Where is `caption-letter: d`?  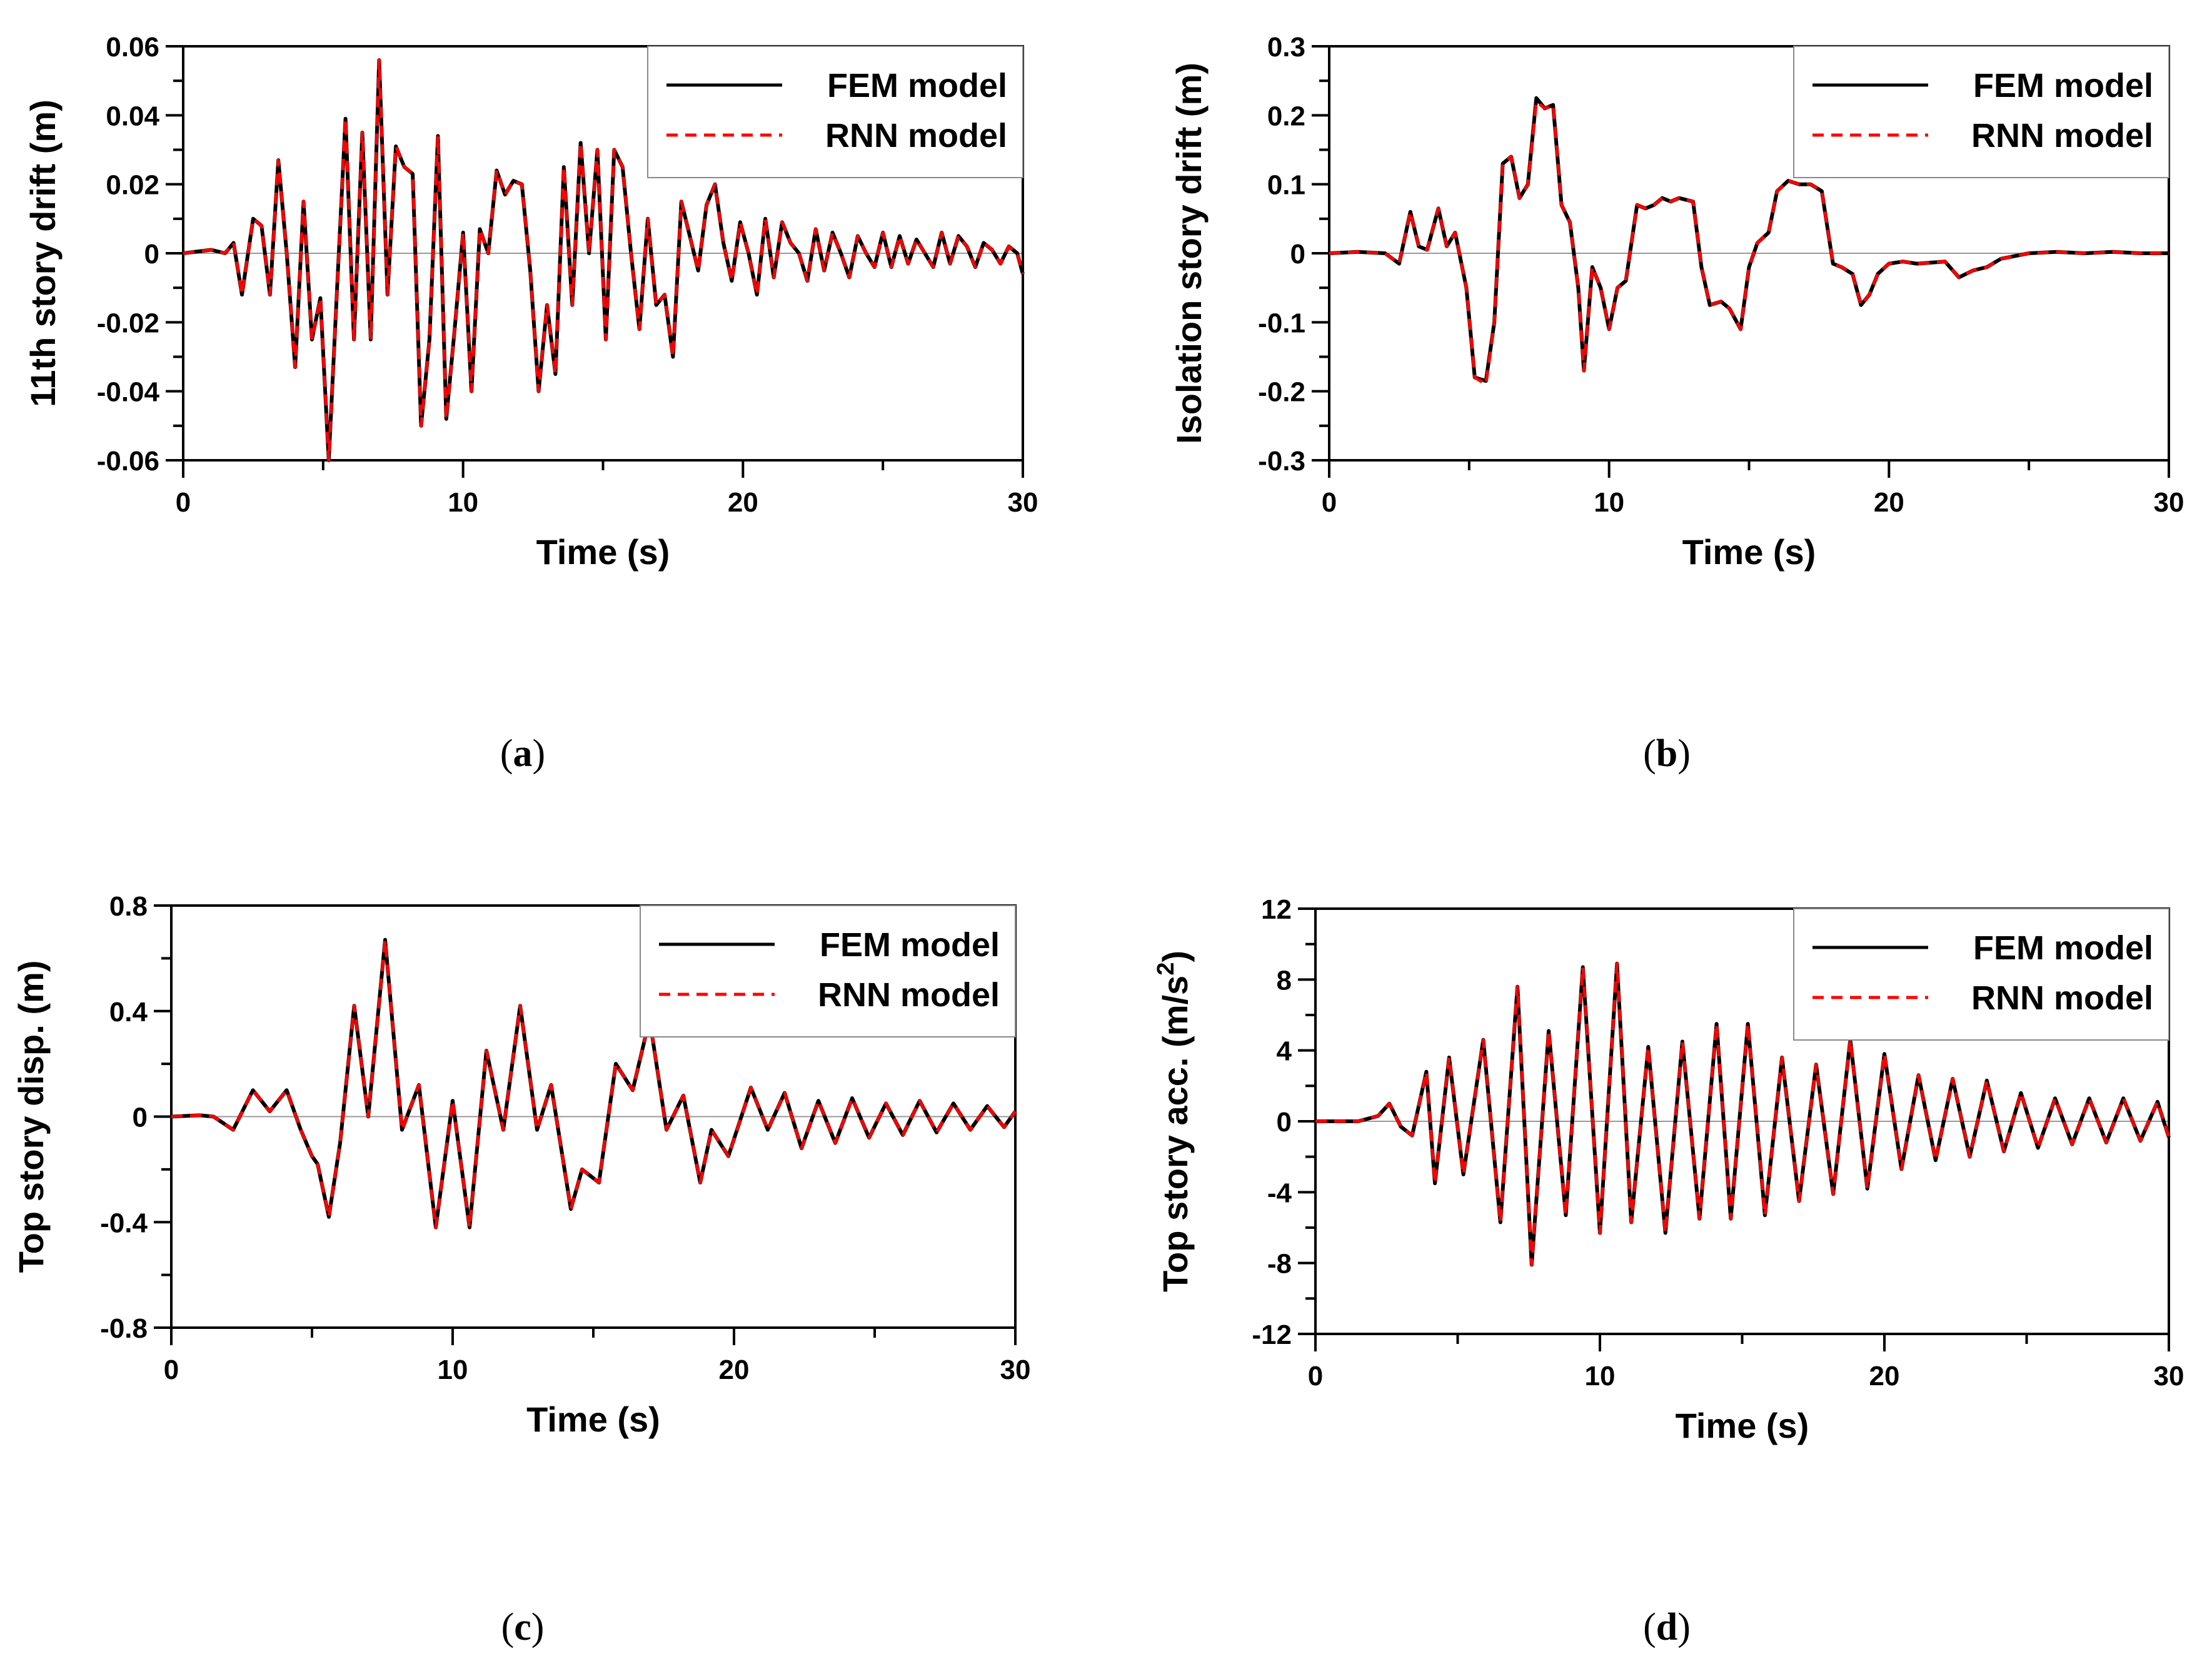 caption-letter: d is located at coordinates (1666, 1627).